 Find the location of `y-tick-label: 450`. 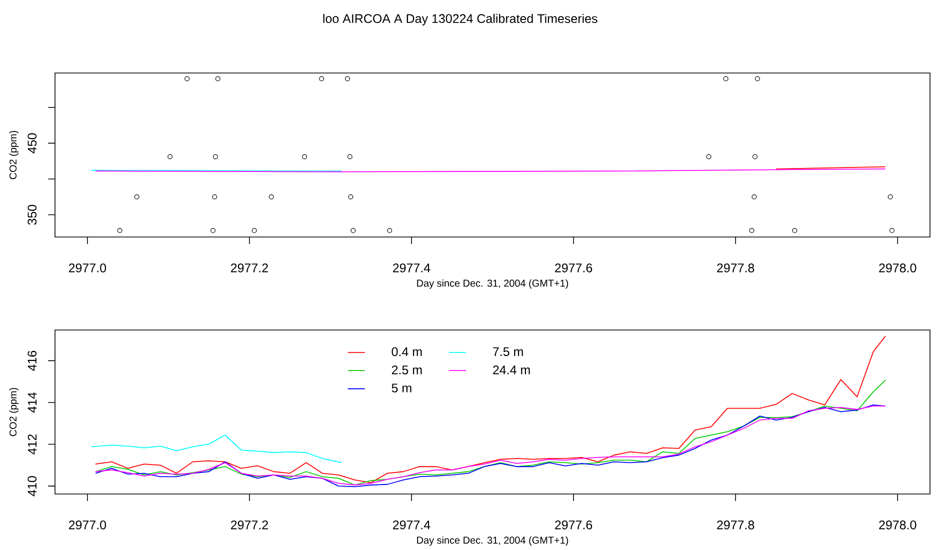

y-tick-label: 450 is located at coordinates (32, 143).